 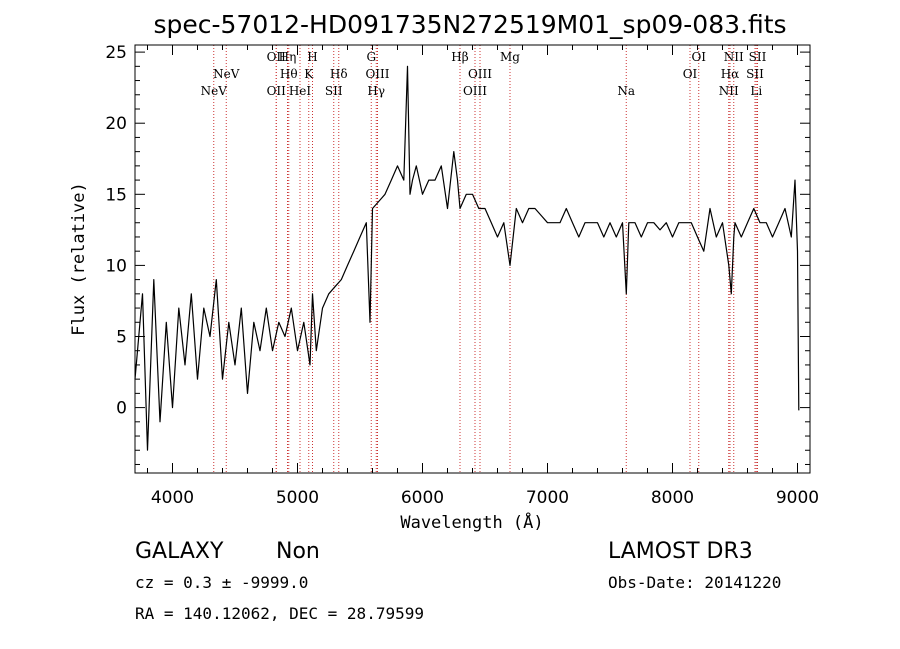 What do you see at coordinates (547, 498) in the screenshot?
I see `x-tick-label: 7000` at bounding box center [547, 498].